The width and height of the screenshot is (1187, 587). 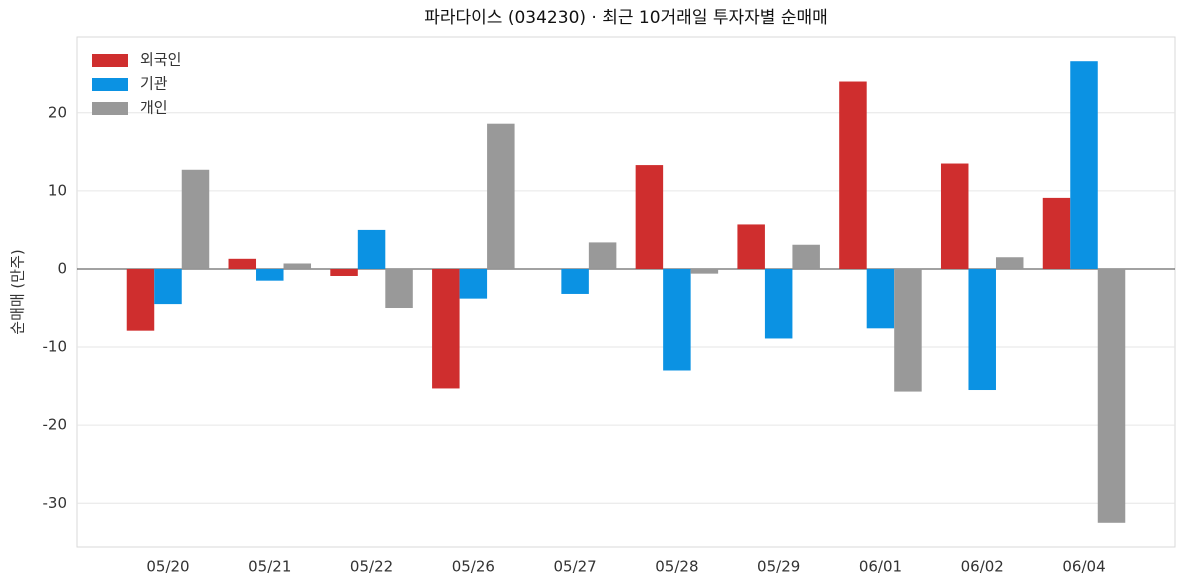 I want to click on x-tick-label: 05/20, so click(x=167, y=567).